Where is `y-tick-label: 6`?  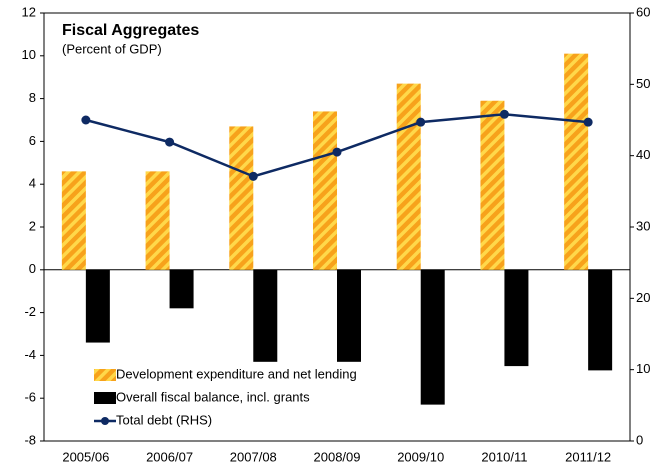 y-tick-label: 6 is located at coordinates (32, 140).